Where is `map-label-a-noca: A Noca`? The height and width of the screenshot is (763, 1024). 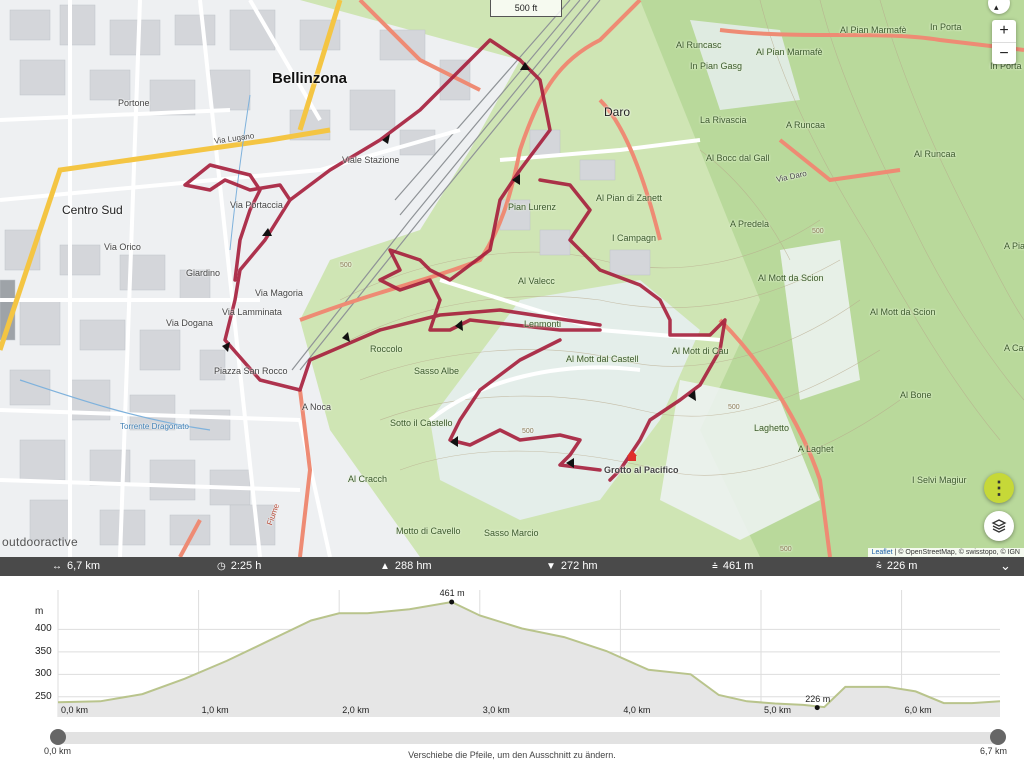
map-label-a-noca: A Noca is located at coordinates (317, 407).